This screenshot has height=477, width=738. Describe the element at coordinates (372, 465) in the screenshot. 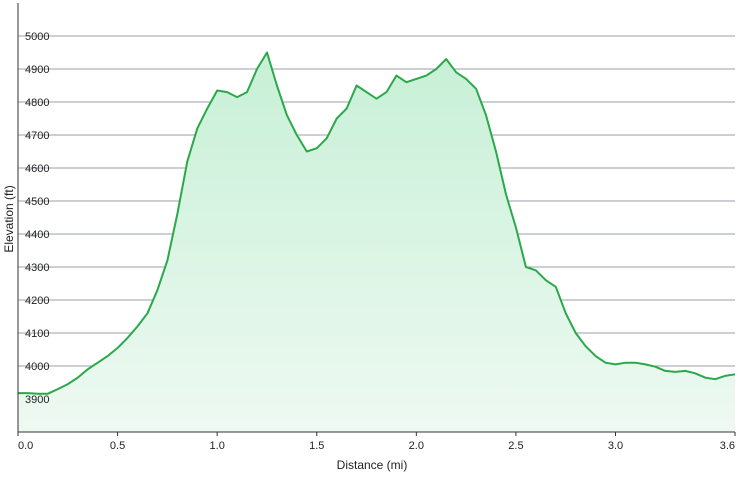

I see `x-axis-title: Distance (mi)` at that location.